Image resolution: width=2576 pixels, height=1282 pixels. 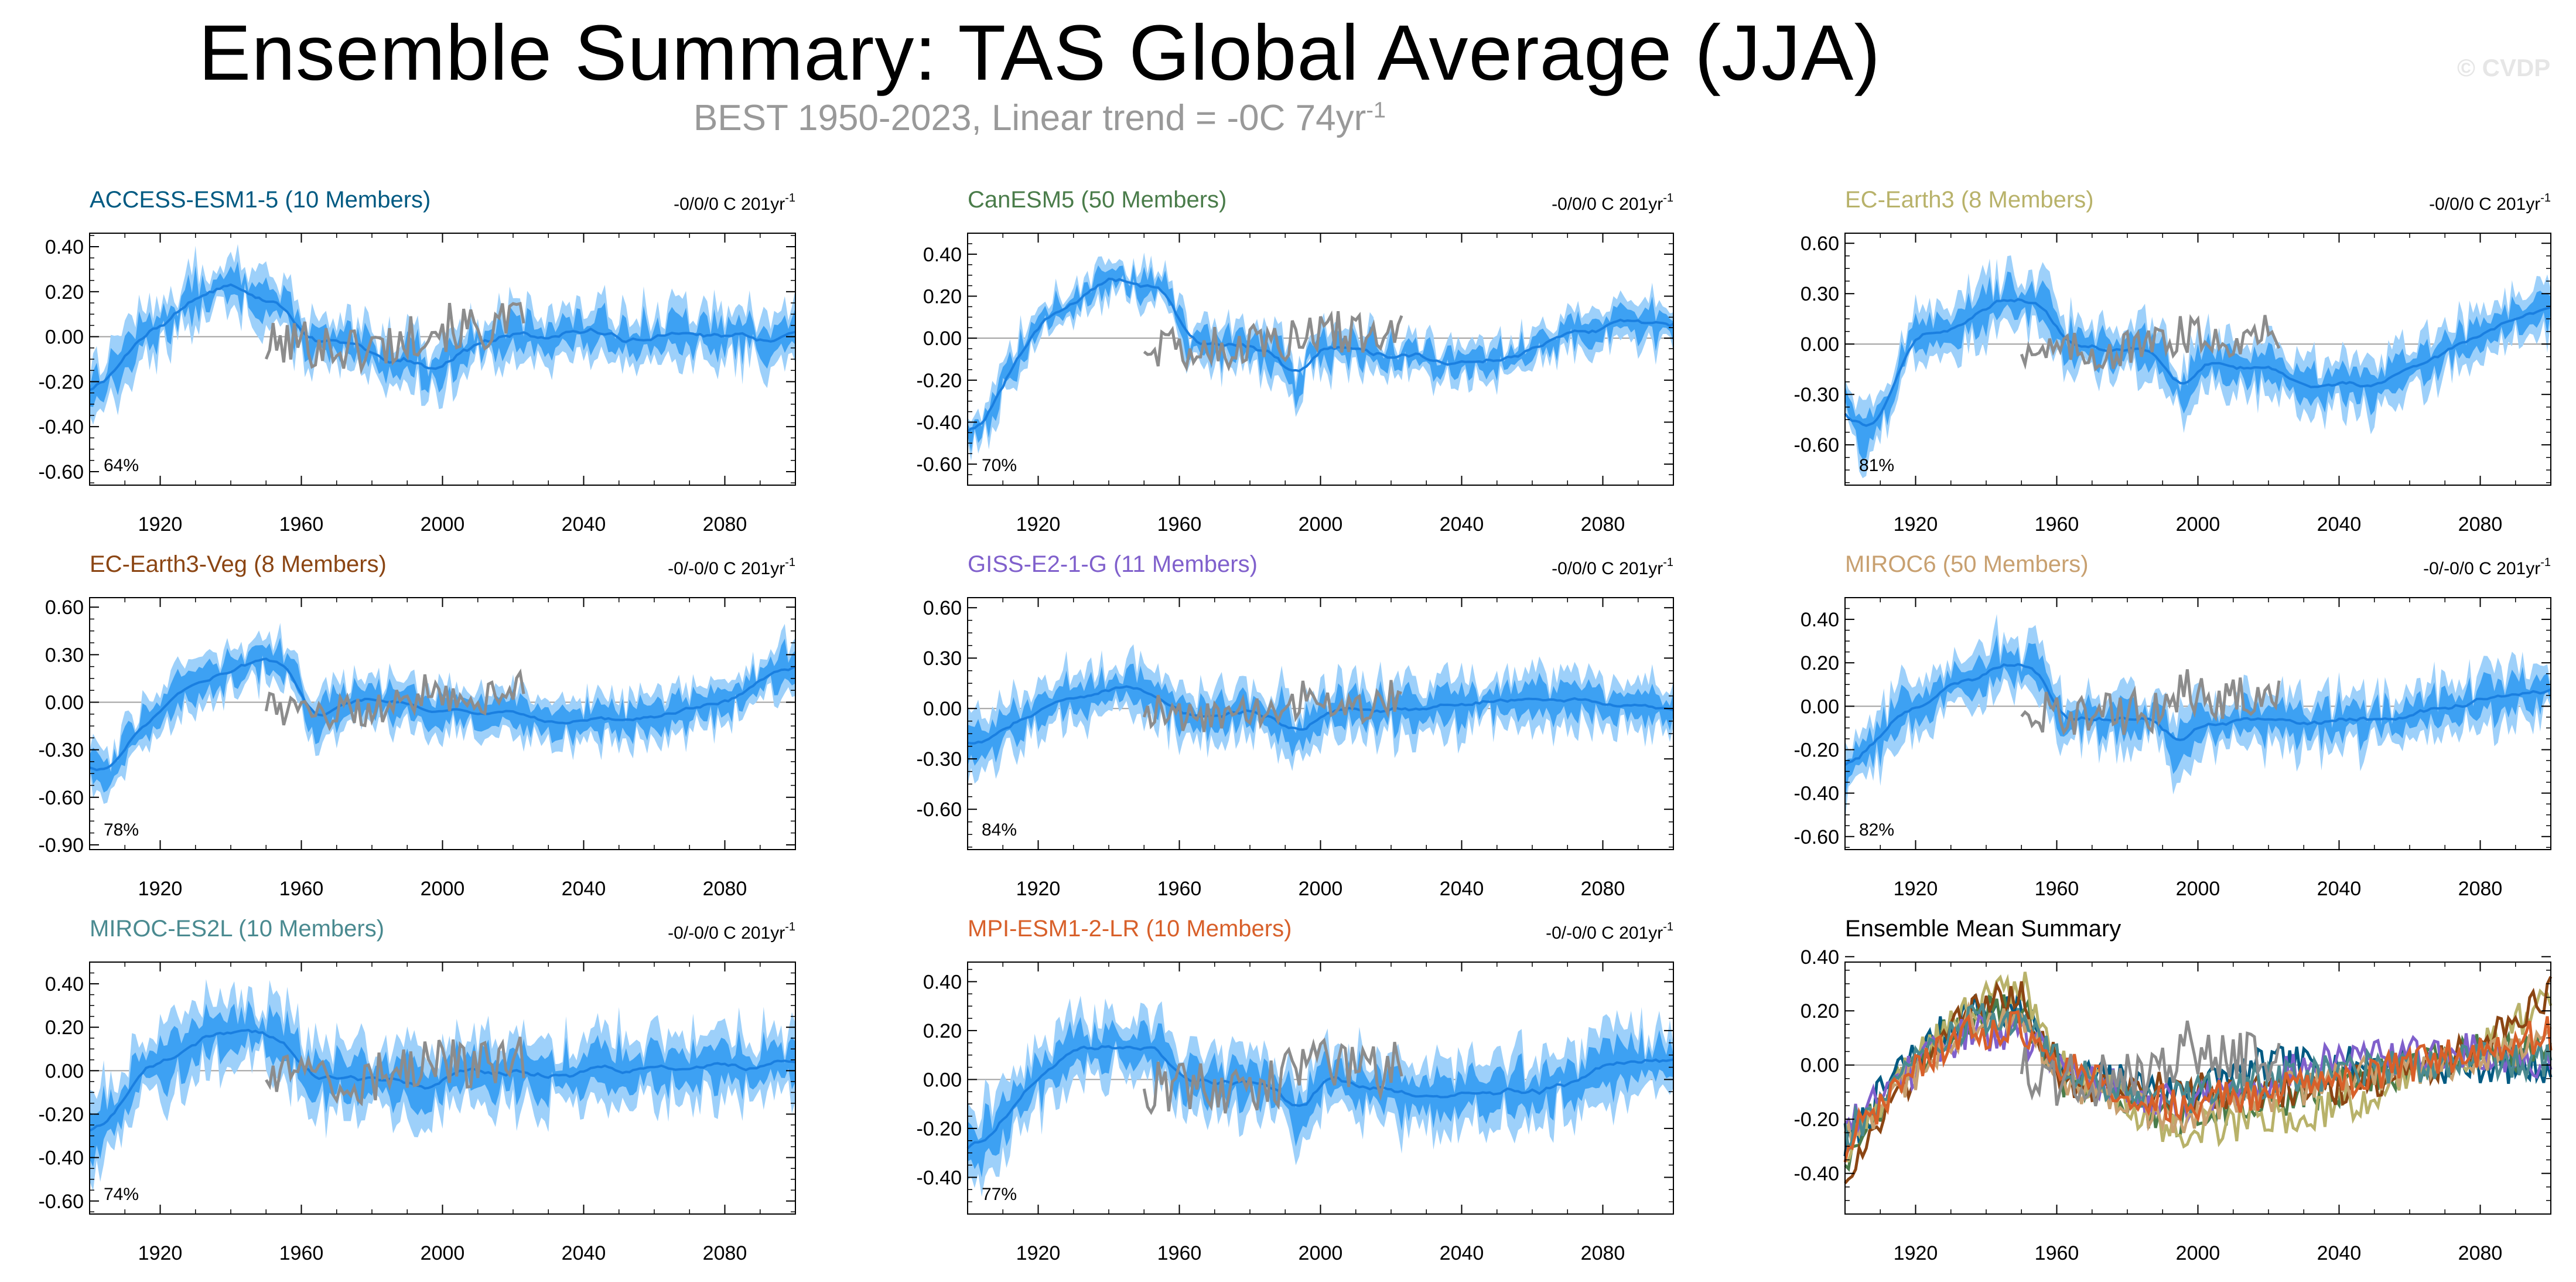 I want to click on series-line, so click(x=2198, y=1086).